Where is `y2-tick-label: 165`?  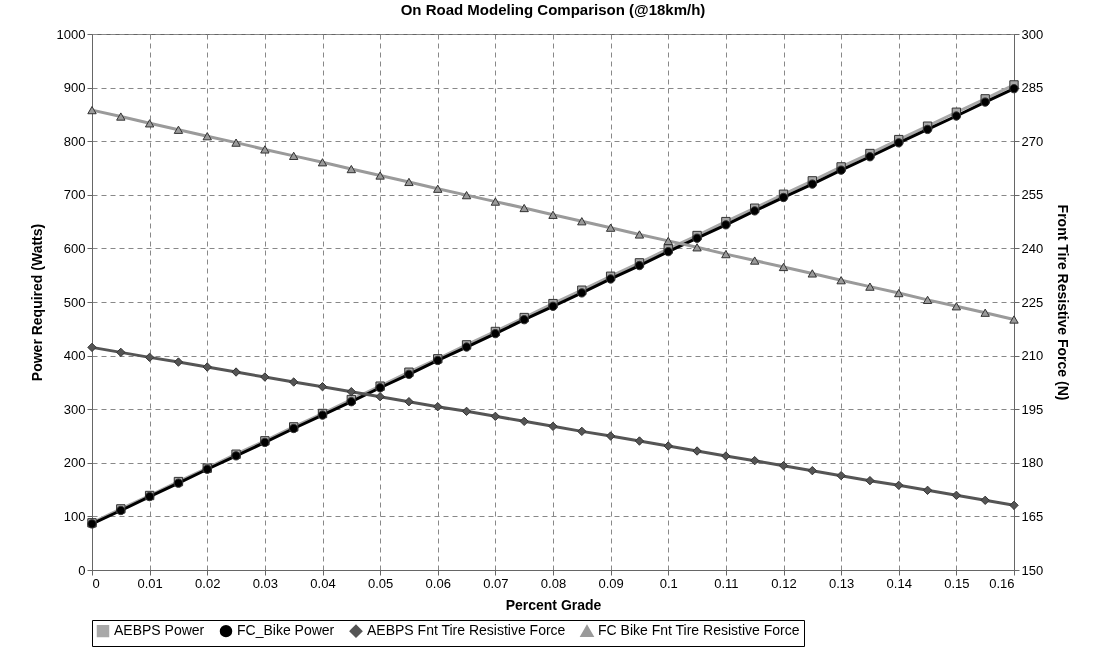 y2-tick-label: 165 is located at coordinates (1032, 516).